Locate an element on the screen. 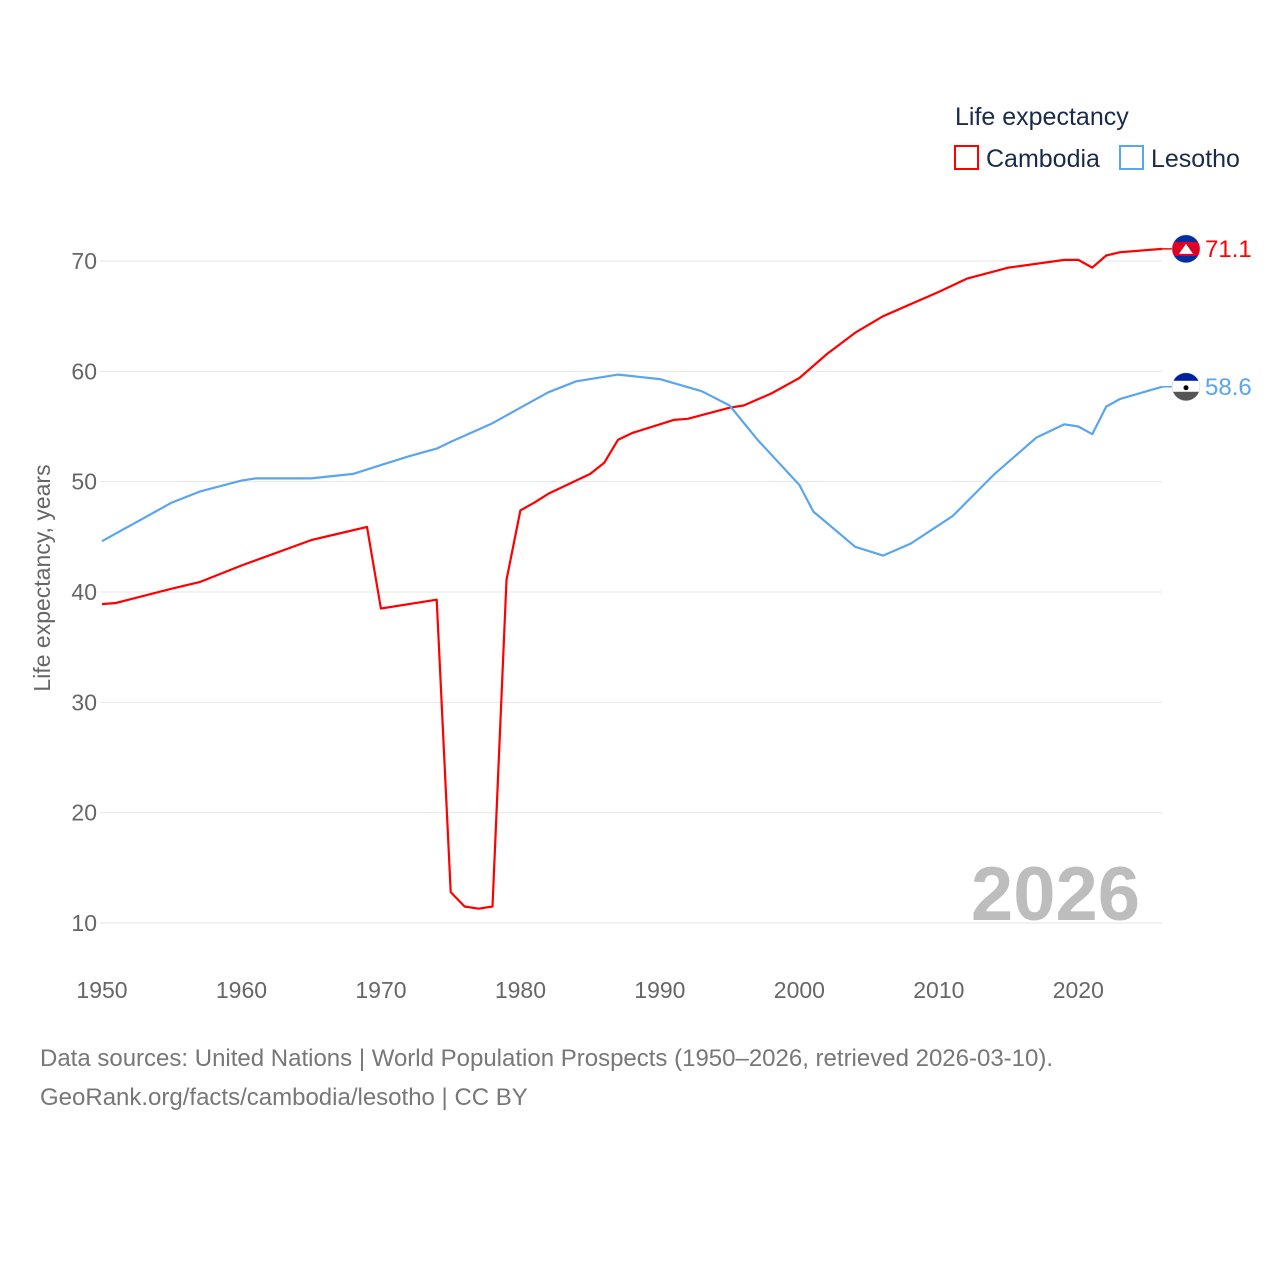 This screenshot has height=1280, width=1280. y-axis-label: Life expectancy, years is located at coordinates (42, 577).